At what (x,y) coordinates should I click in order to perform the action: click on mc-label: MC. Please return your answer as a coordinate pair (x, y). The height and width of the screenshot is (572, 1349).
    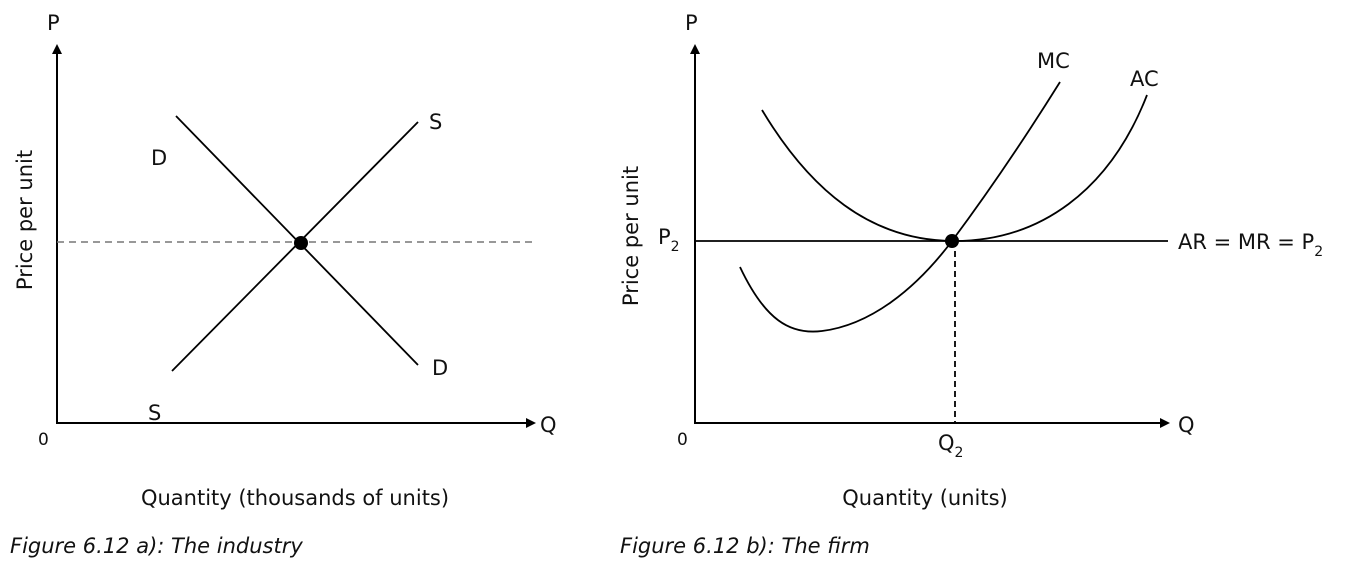
    Looking at the image, I should click on (1053, 61).